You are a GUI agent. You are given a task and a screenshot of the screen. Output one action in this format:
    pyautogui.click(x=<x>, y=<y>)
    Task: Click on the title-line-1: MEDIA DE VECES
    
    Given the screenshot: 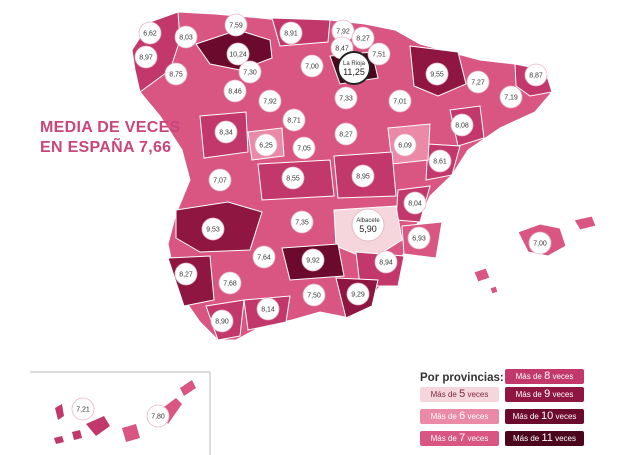 What is the action you would take?
    pyautogui.click(x=110, y=127)
    